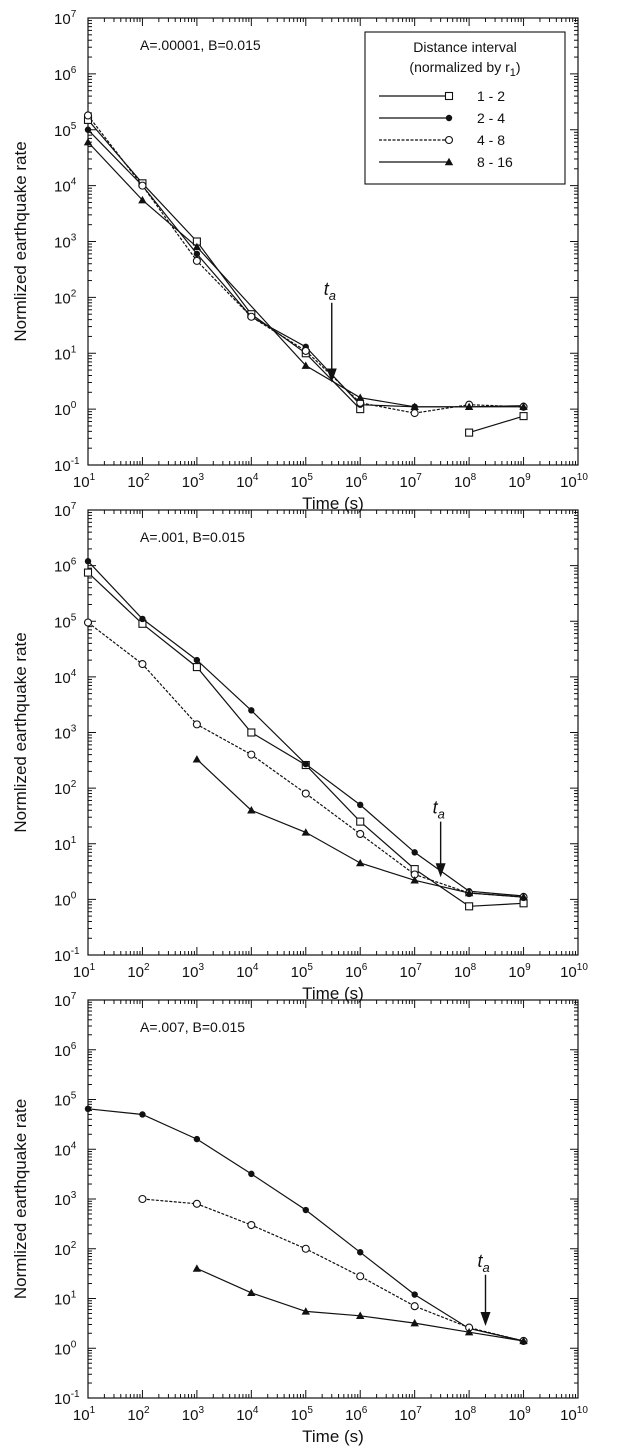 The width and height of the screenshot is (622, 1453). I want to click on ta-arrow: ta, so click(439, 838).